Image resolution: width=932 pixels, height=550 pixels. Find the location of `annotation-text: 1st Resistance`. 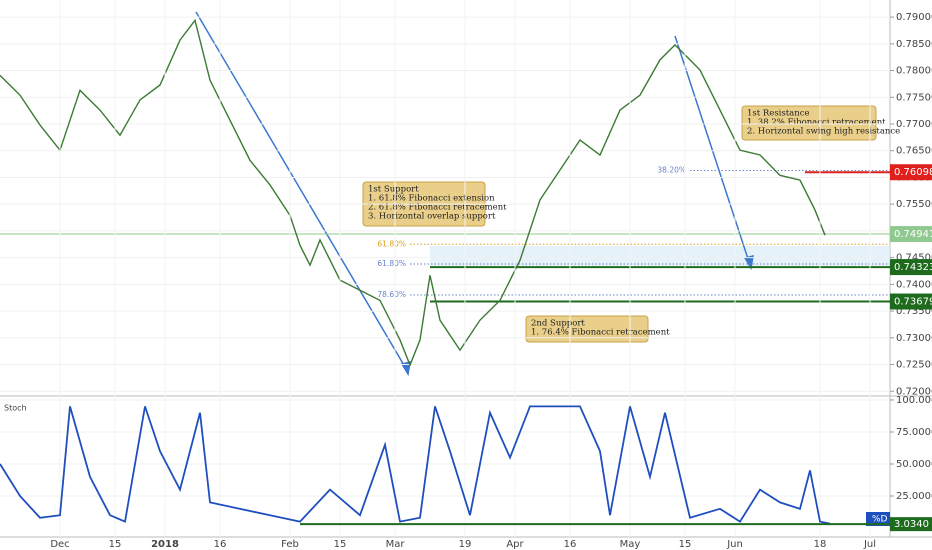

annotation-text: 1st Resistance is located at coordinates (778, 114).